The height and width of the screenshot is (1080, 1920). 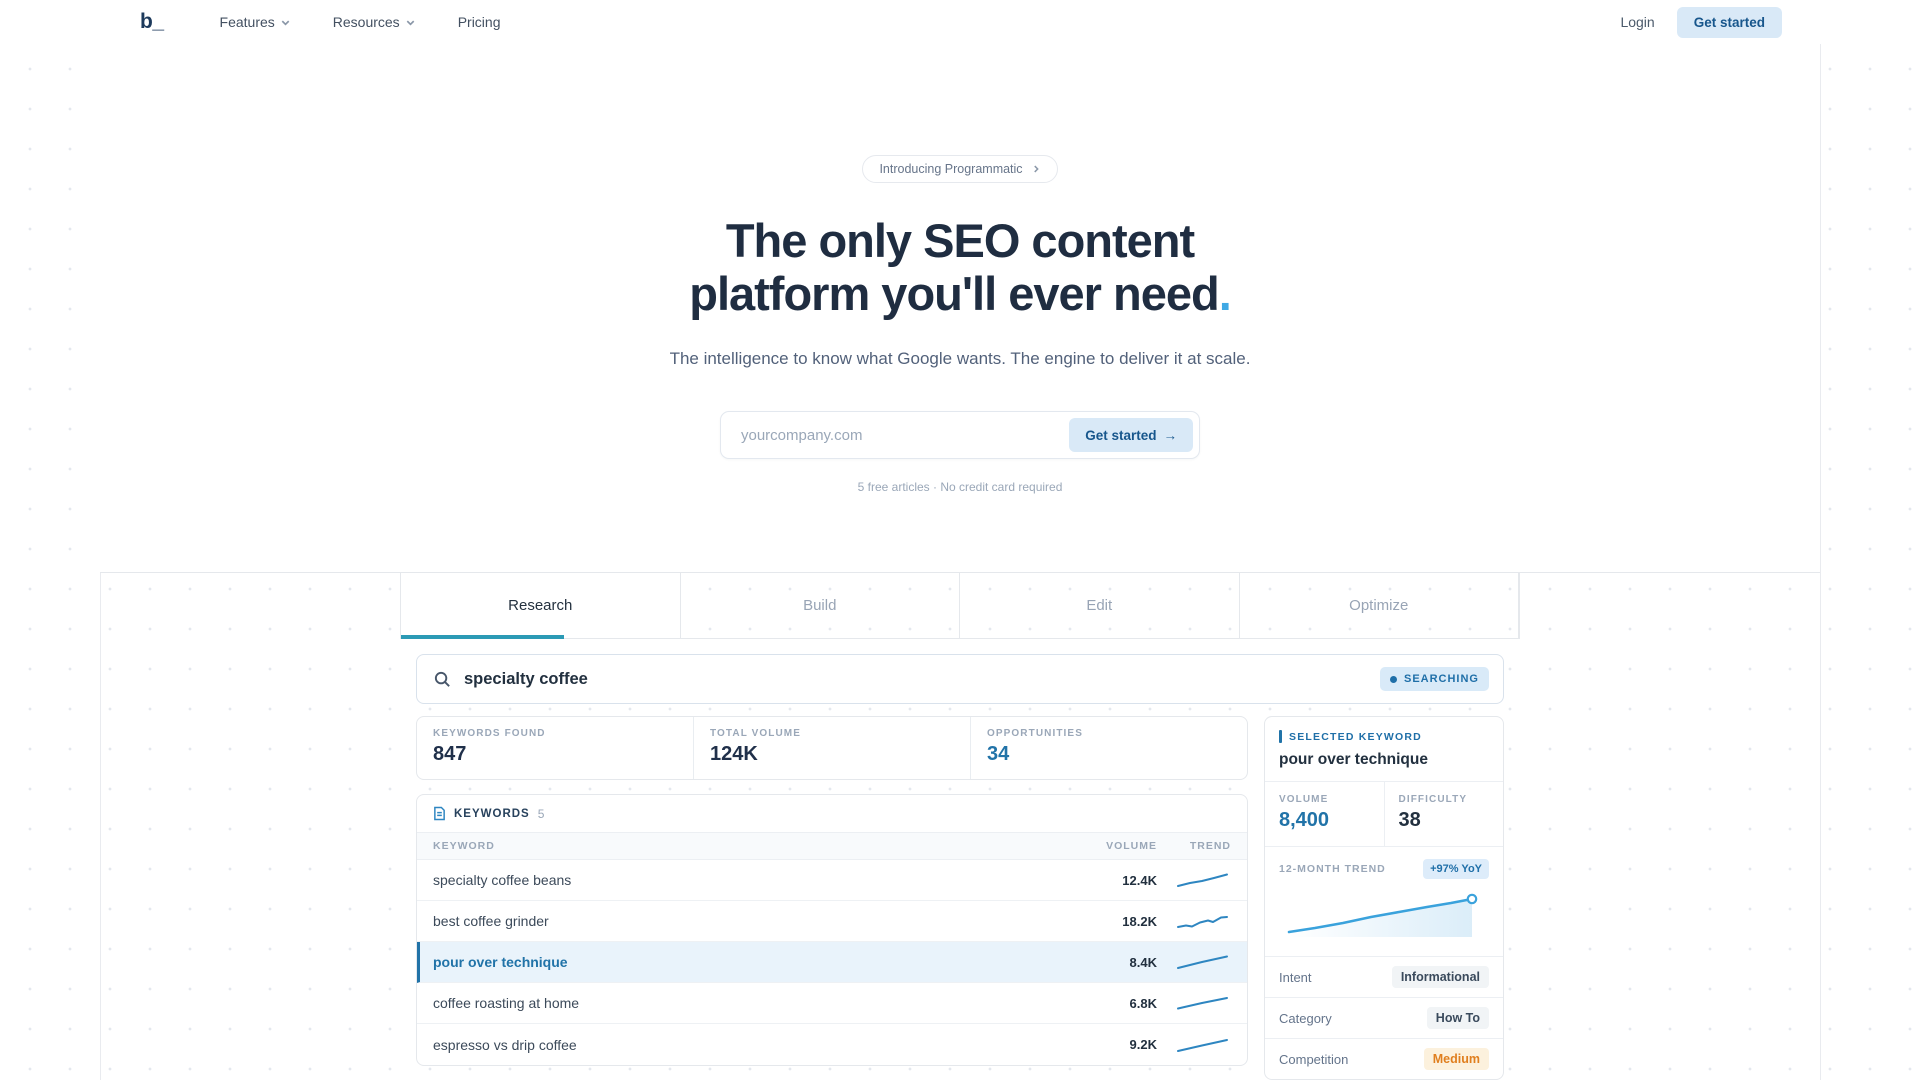 I want to click on stat-keywords-found: KEYWORDS FOUND 847, so click(x=555, y=748).